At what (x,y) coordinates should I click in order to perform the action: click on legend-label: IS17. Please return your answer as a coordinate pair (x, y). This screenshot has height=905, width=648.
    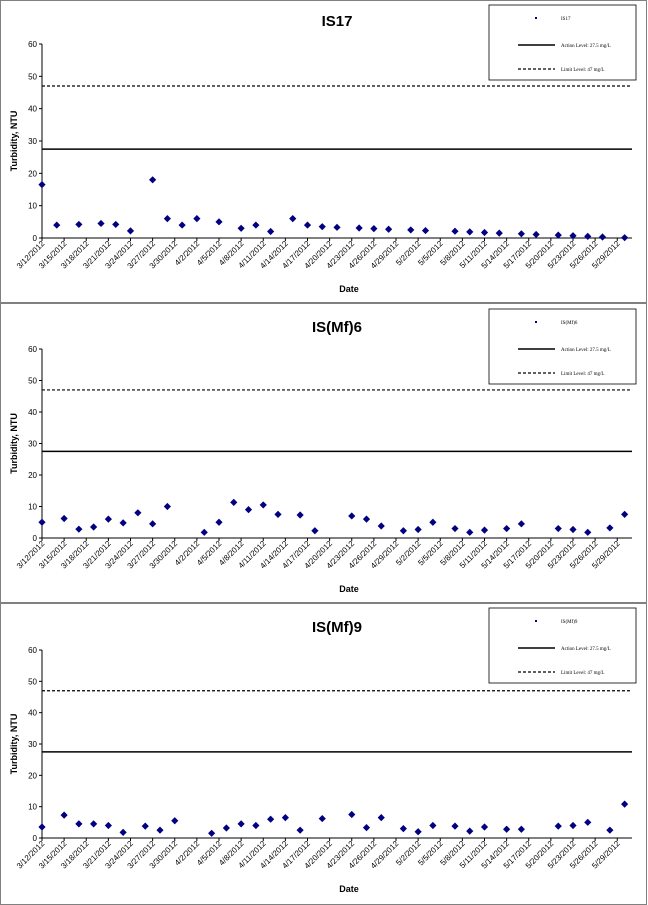
    Looking at the image, I should click on (566, 19).